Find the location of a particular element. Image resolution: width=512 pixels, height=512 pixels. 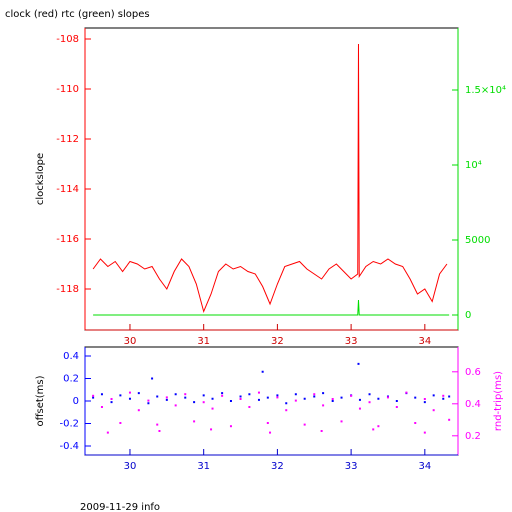

x-tick-label: 31 is located at coordinates (203, 466).